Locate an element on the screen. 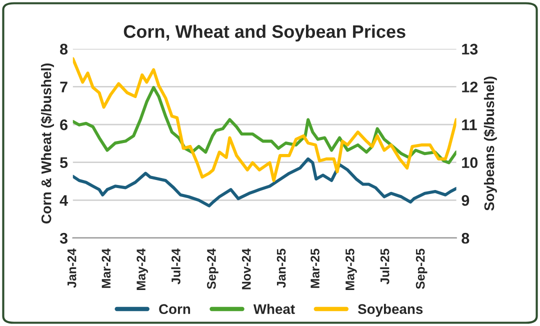 The height and width of the screenshot is (326, 540). x-tick-label: Mar-25 is located at coordinates (315, 268).